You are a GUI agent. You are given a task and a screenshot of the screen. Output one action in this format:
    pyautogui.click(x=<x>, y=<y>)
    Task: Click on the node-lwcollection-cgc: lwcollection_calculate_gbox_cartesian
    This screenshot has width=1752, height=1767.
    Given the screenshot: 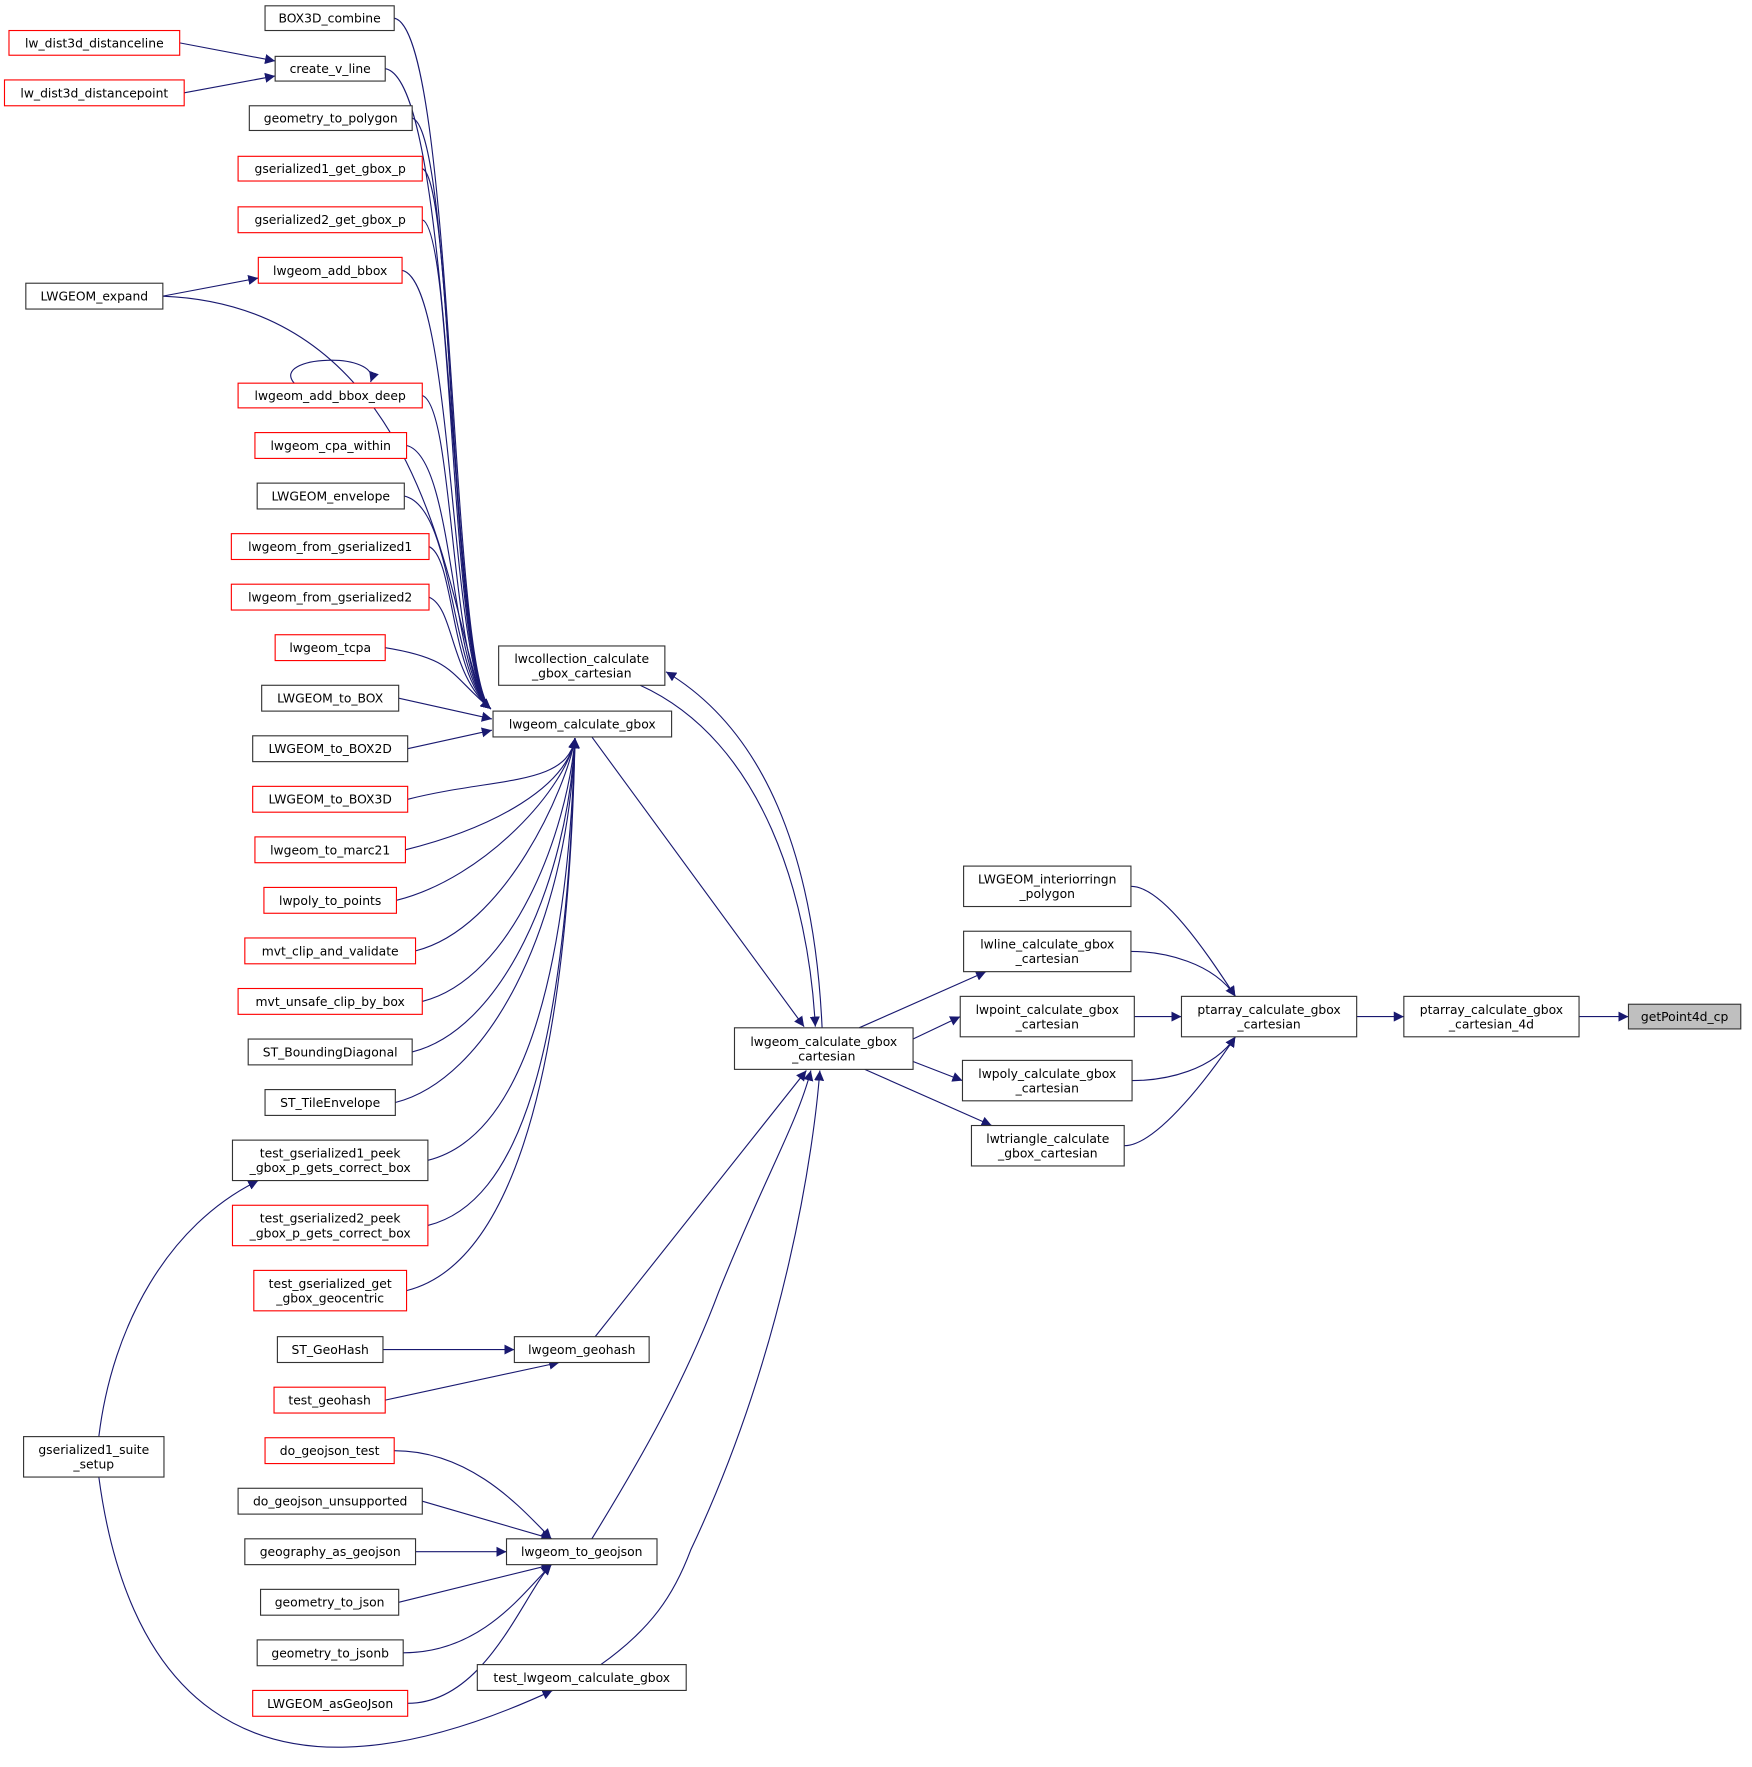 What is the action you would take?
    pyautogui.click(x=582, y=665)
    